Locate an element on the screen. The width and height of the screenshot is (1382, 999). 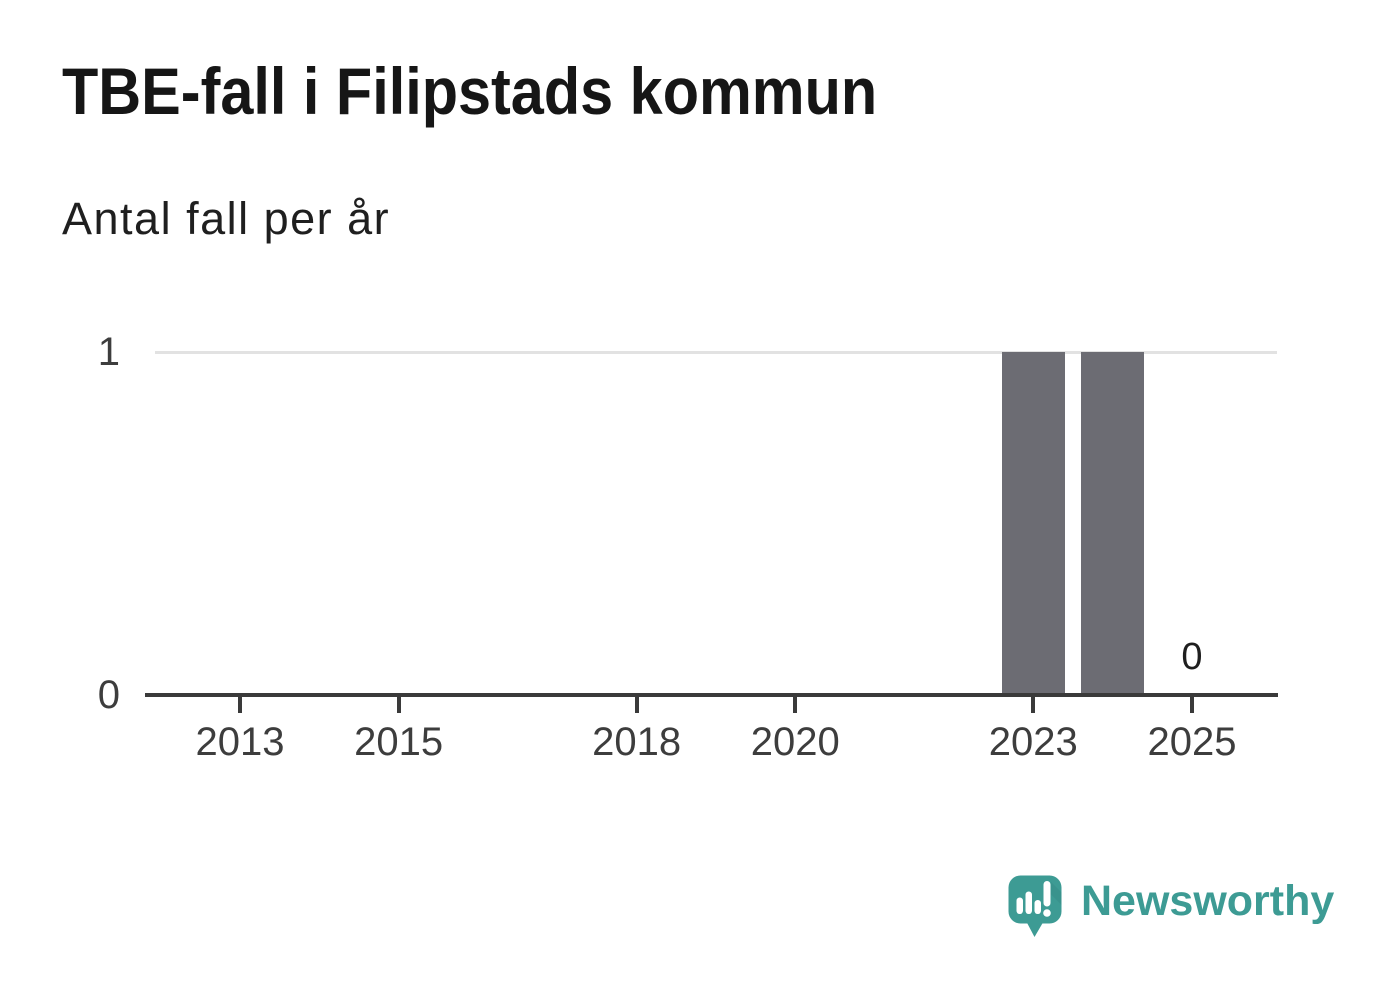
chart-title: TBE-fall i Filipstads kommun is located at coordinates (470, 91).